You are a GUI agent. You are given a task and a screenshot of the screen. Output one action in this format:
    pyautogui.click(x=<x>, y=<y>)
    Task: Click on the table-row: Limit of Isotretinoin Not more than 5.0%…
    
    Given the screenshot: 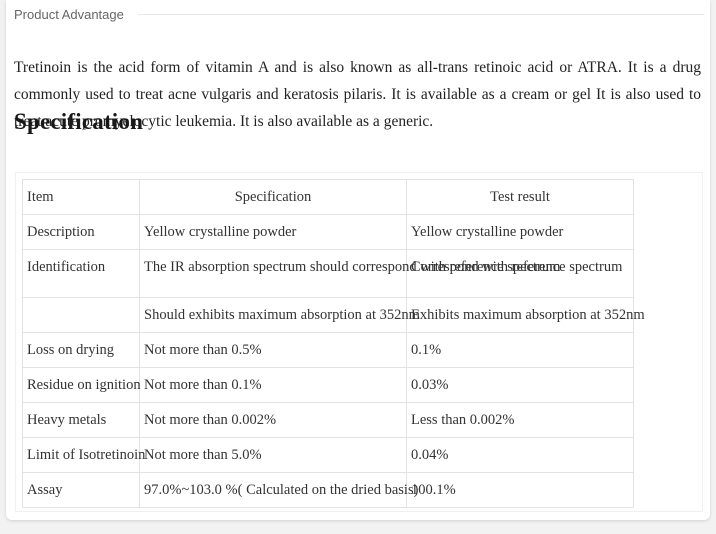 What is the action you would take?
    pyautogui.click(x=328, y=455)
    